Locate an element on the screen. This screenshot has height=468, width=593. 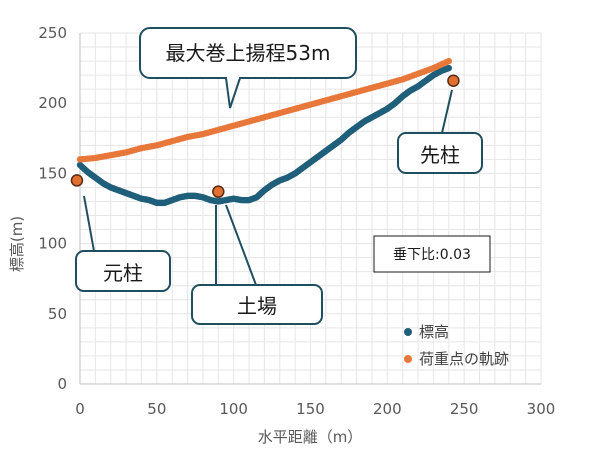
legend-marker-load-path is located at coordinates (408, 359).